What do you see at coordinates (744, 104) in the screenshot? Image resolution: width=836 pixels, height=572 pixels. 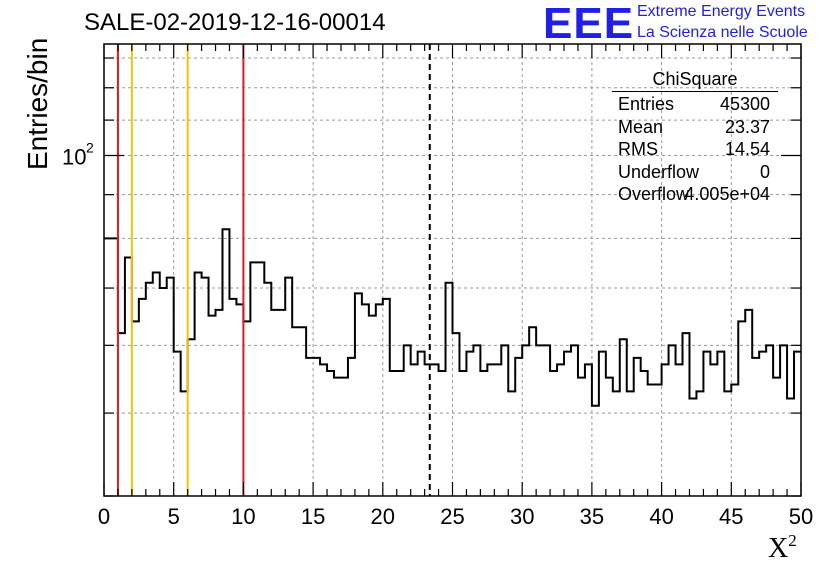 I see `stats-value: 45300` at bounding box center [744, 104].